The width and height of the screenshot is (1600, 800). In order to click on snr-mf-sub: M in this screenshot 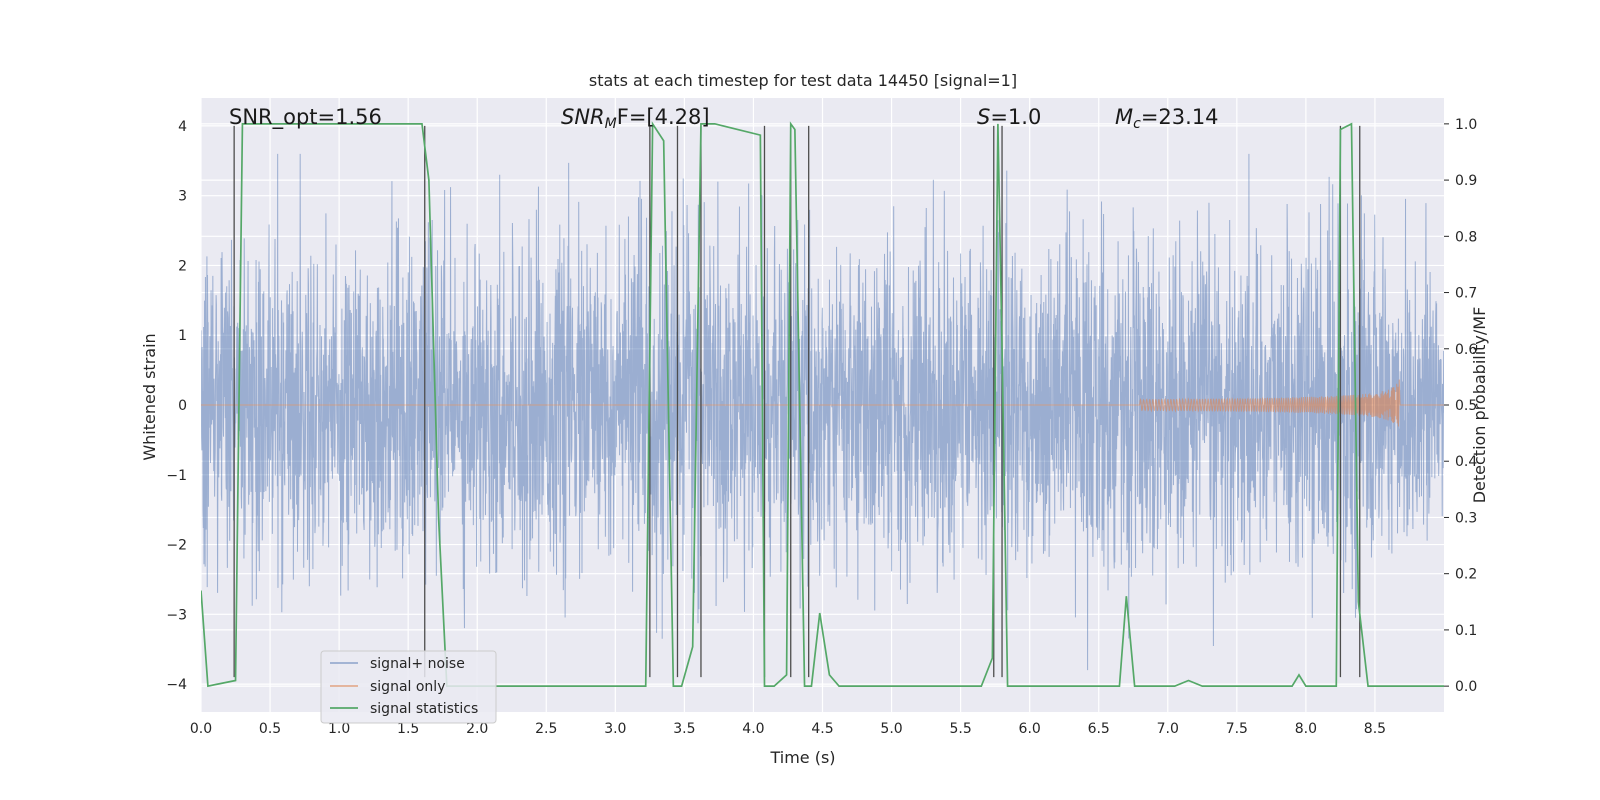, I will do `click(611, 124)`.